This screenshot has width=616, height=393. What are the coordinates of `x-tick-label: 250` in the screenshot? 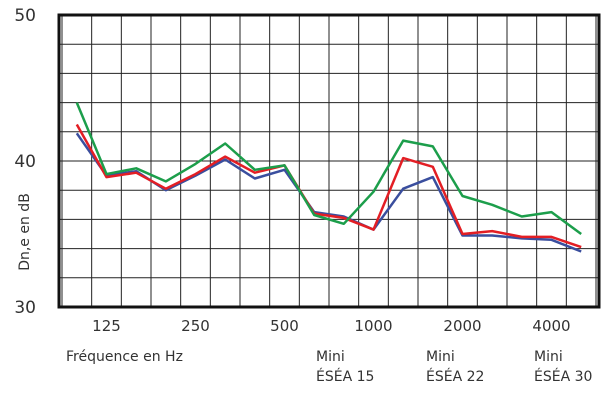 It's located at (195, 326).